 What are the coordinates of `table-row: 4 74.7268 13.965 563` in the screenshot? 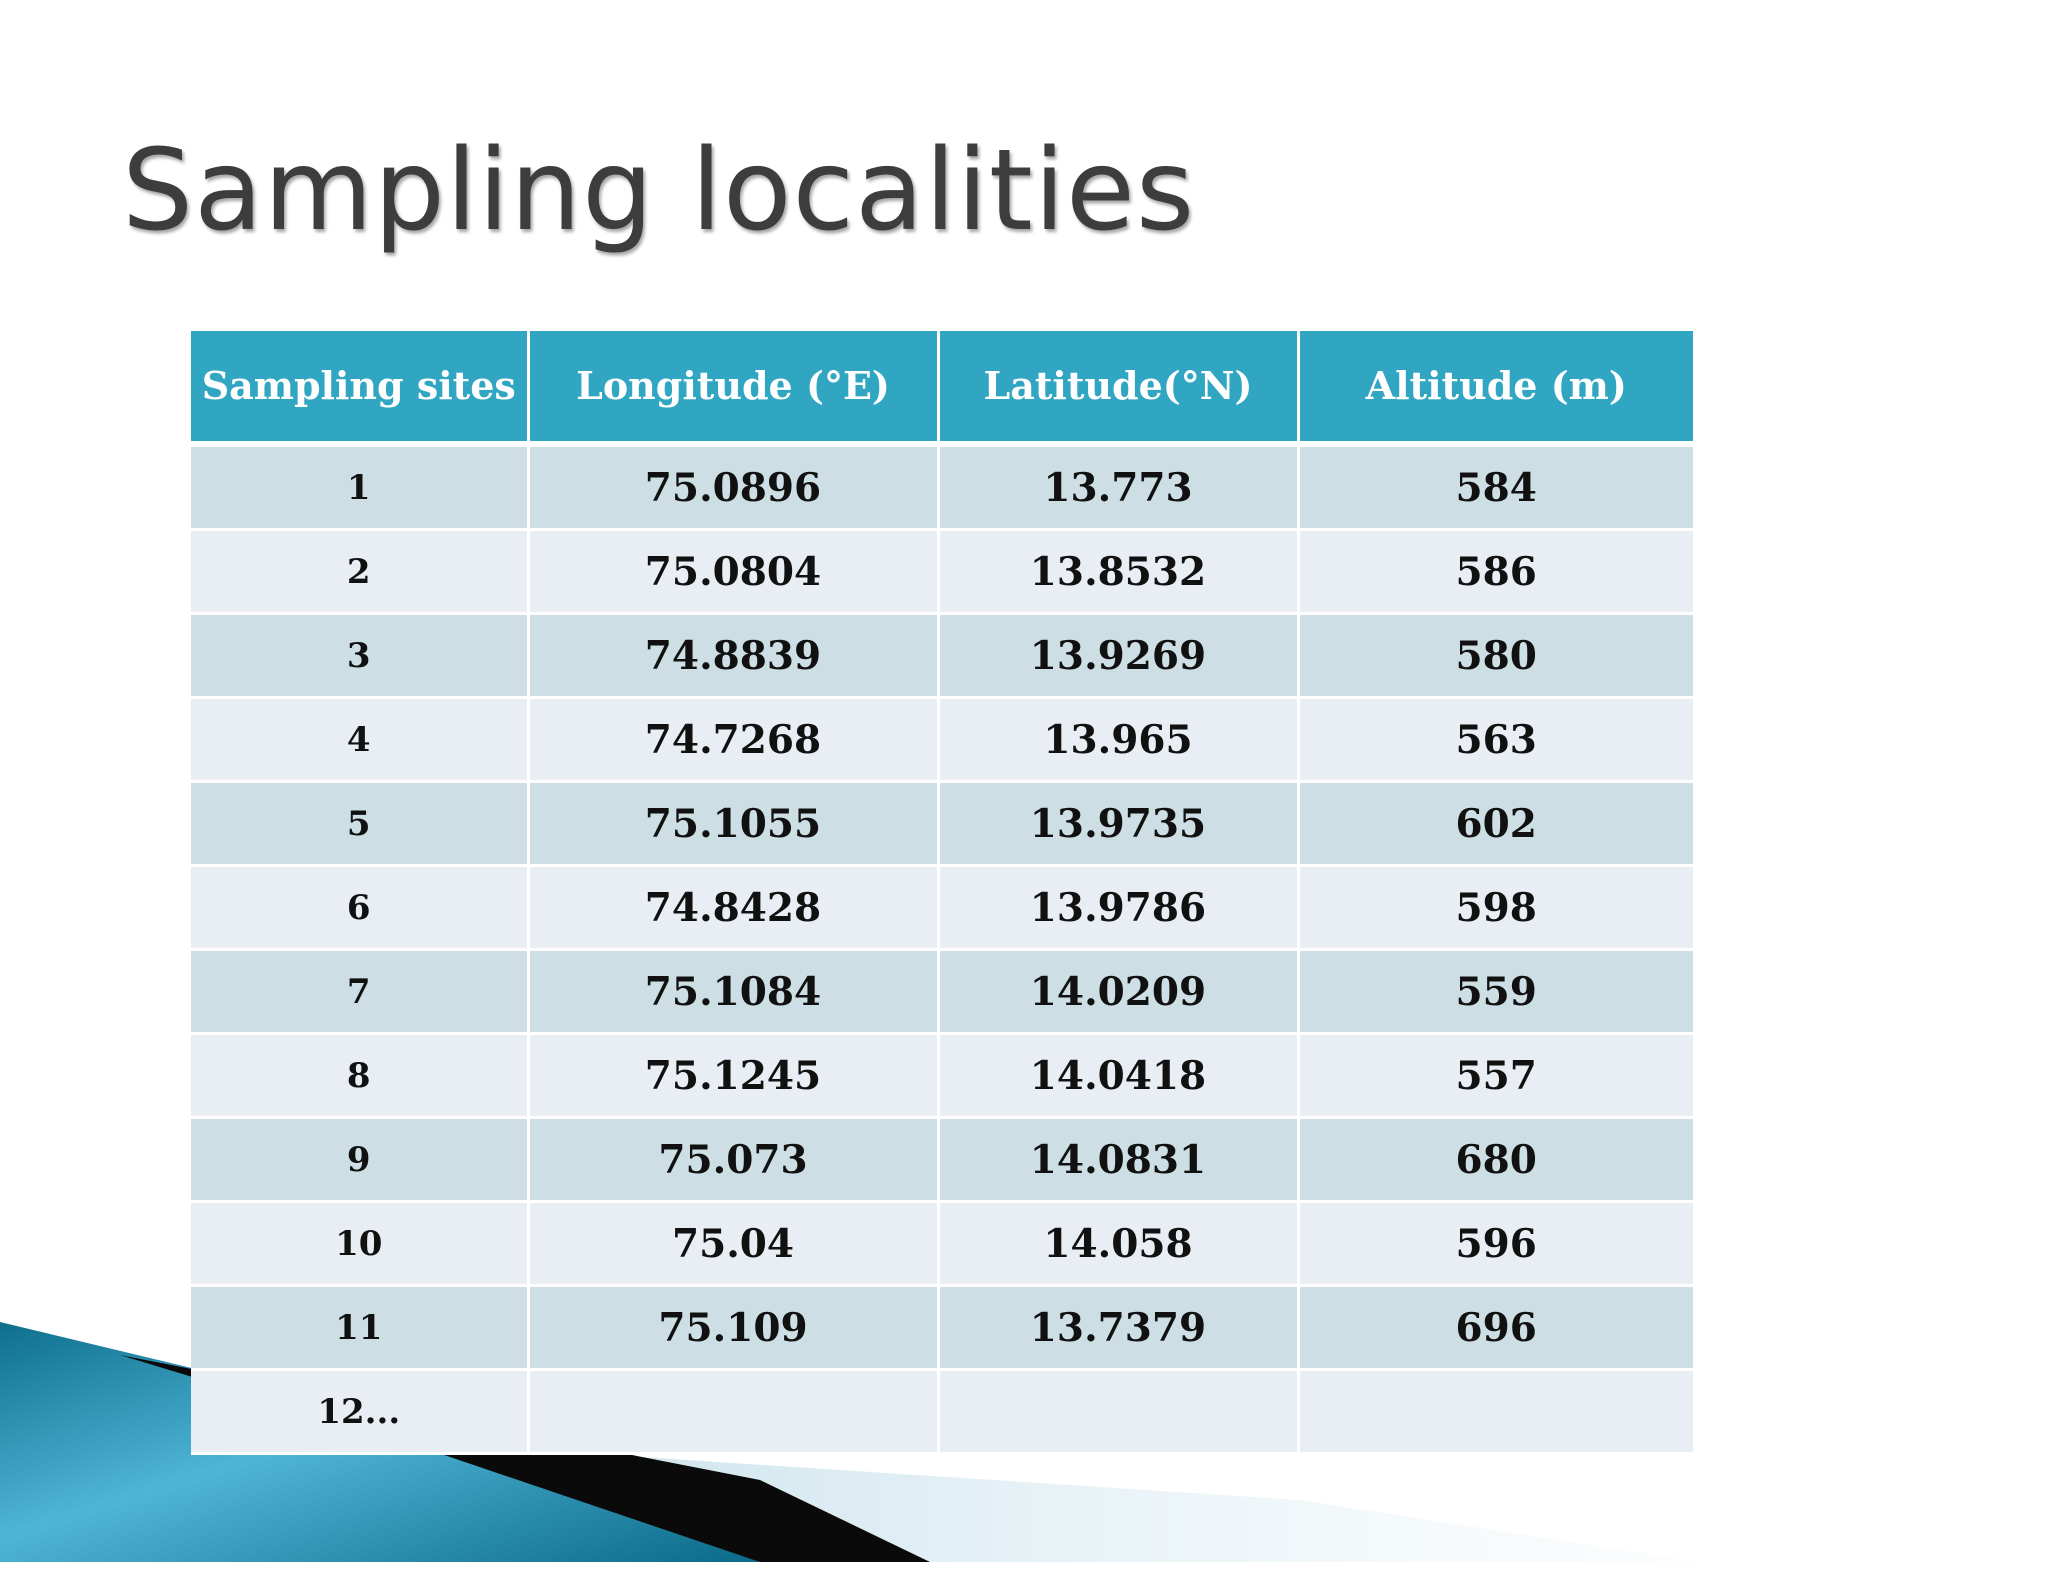 It's located at (942, 740).